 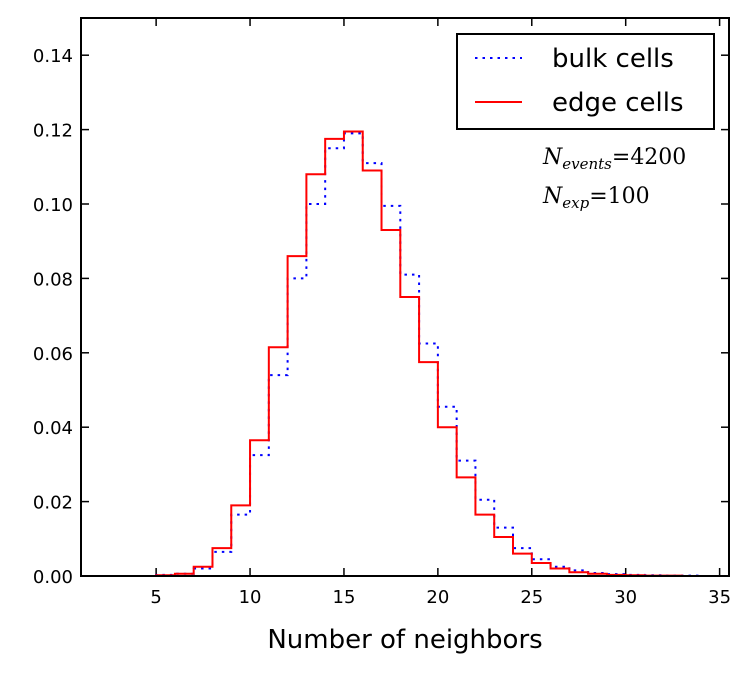 What do you see at coordinates (53, 279) in the screenshot?
I see `y-tick-label: 0.08` at bounding box center [53, 279].